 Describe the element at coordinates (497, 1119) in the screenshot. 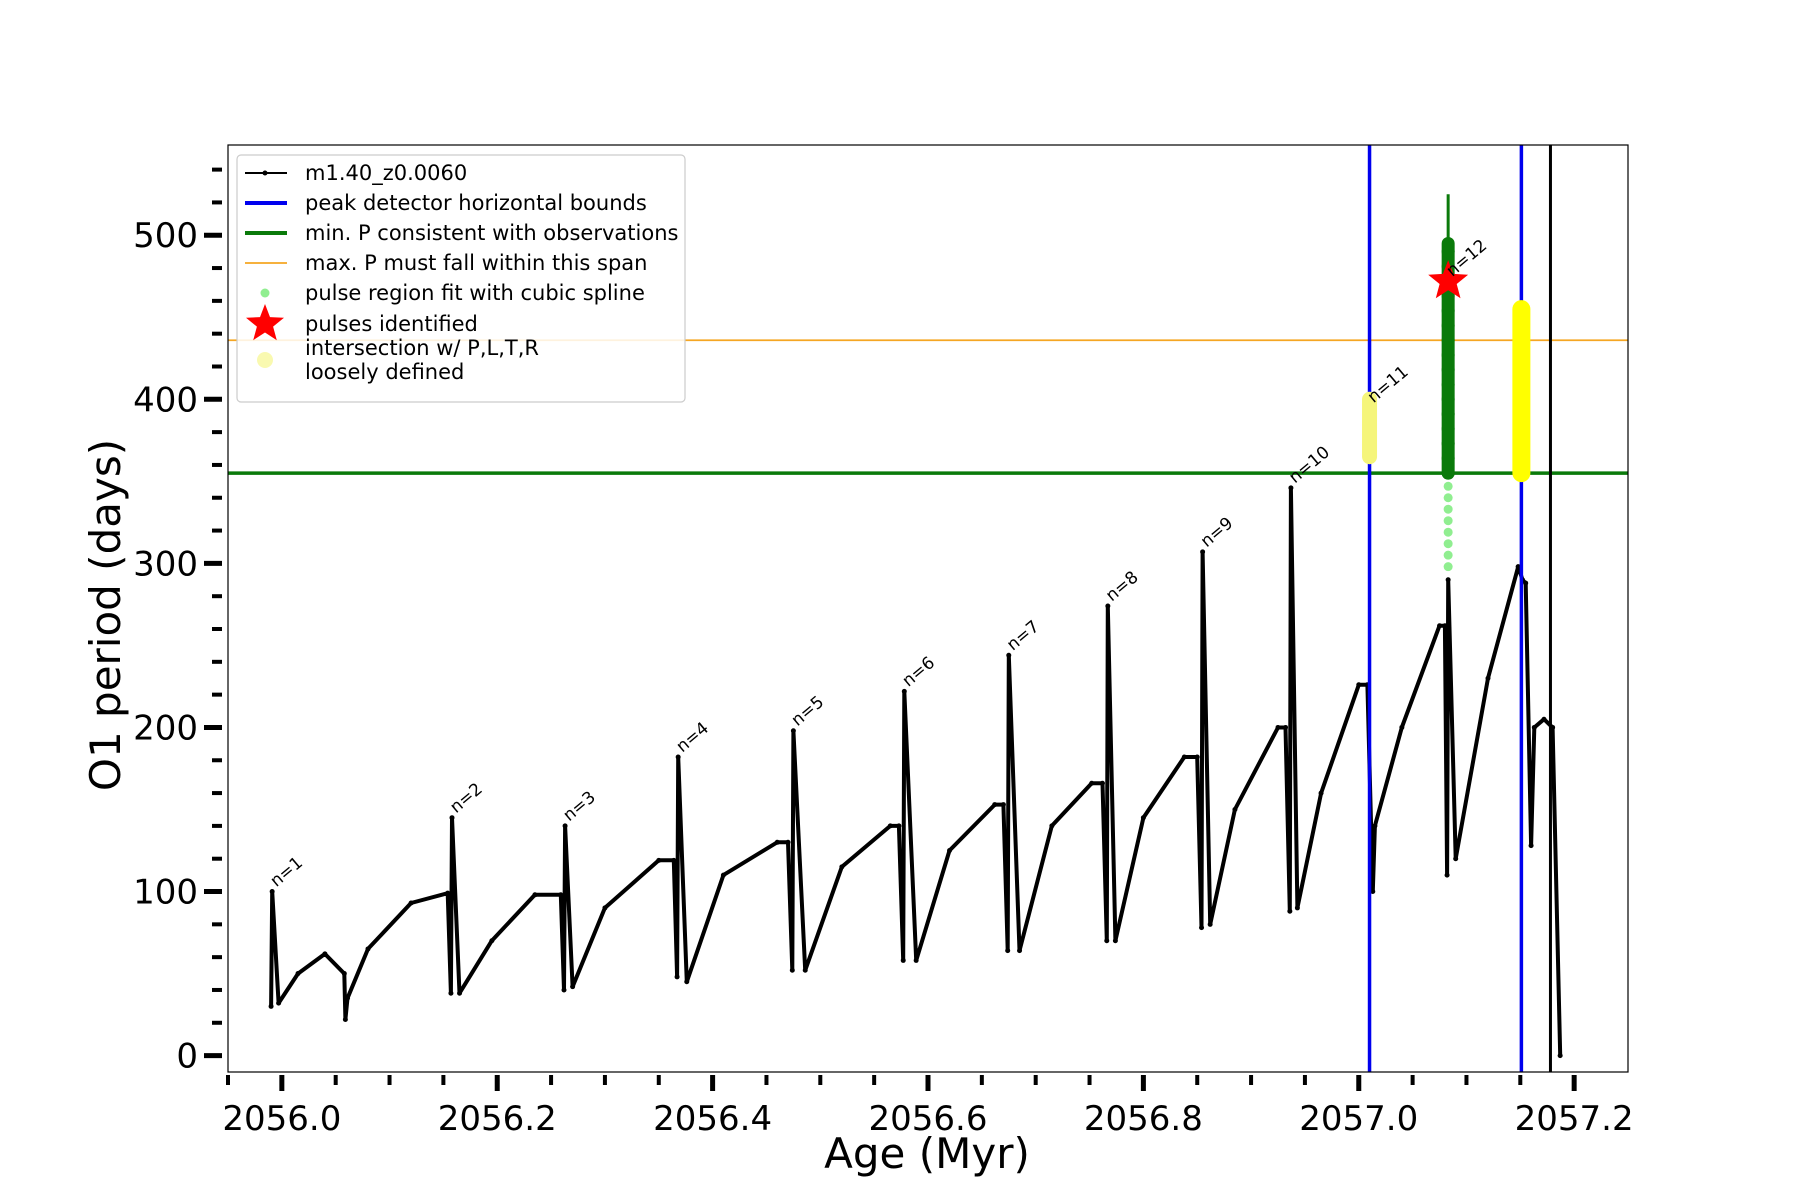

I see `x-tick-label: 2056.2` at that location.